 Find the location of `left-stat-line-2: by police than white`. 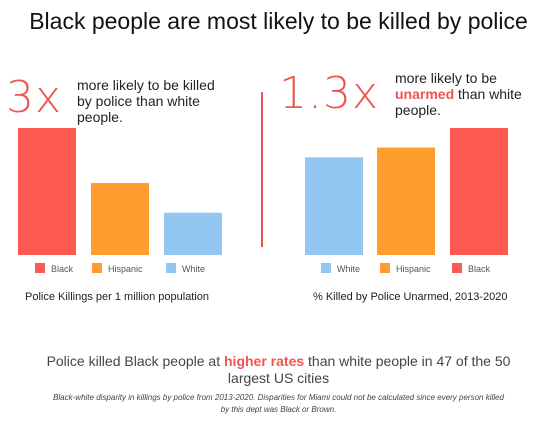

left-stat-line-2: by police than white is located at coordinates (138, 101).